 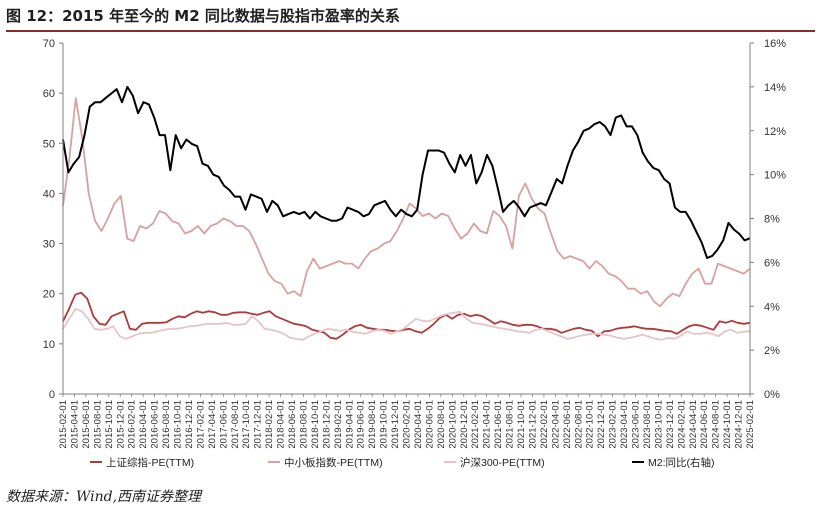 I want to click on right-tick-label: 2%, so click(x=772, y=351).